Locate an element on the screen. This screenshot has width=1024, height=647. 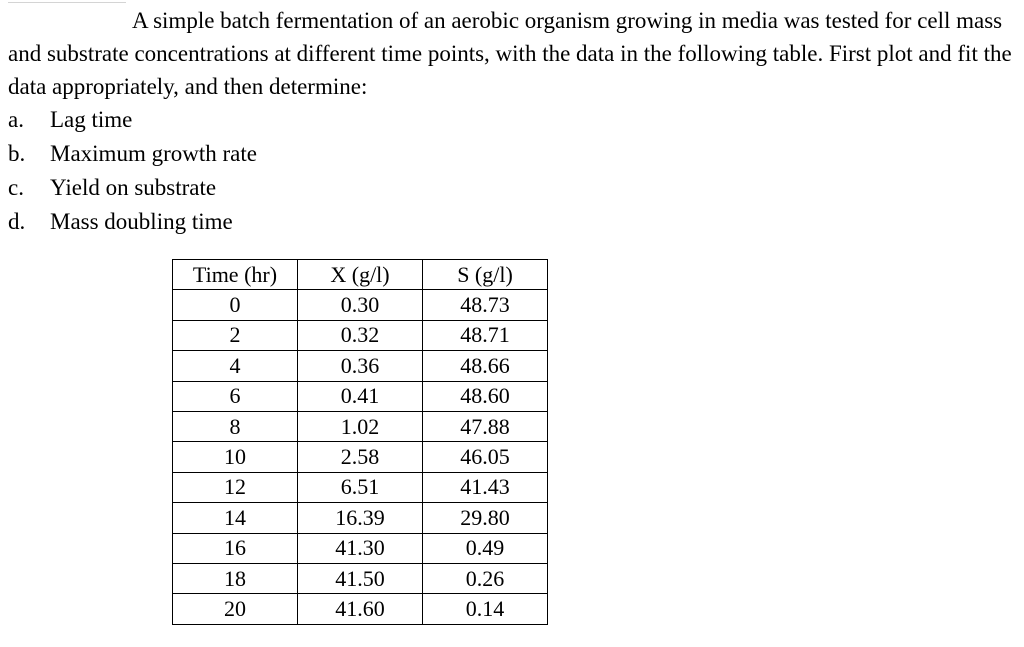
cell-cell-mass: 1.02 is located at coordinates (360, 426).